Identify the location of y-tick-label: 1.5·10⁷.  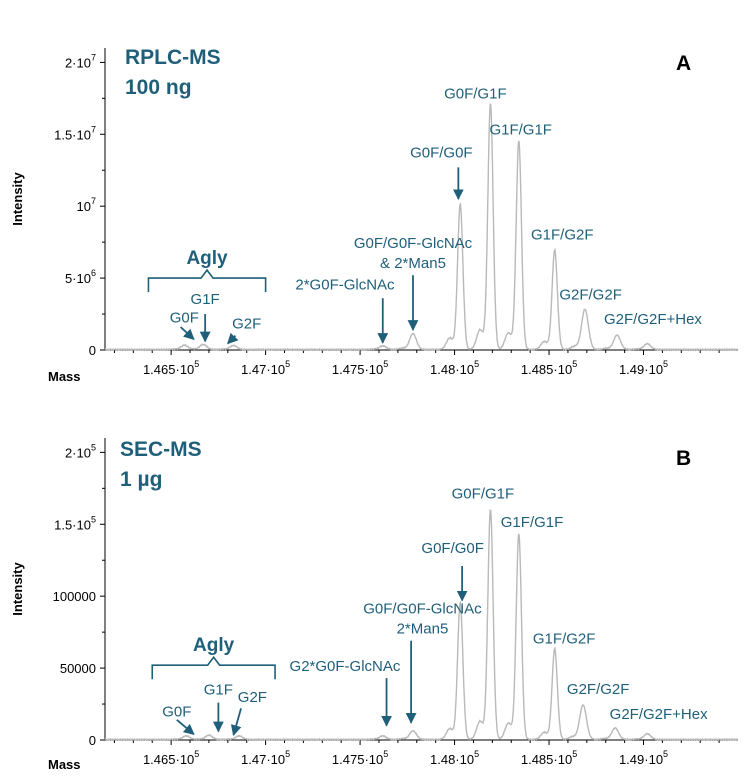
(75, 133).